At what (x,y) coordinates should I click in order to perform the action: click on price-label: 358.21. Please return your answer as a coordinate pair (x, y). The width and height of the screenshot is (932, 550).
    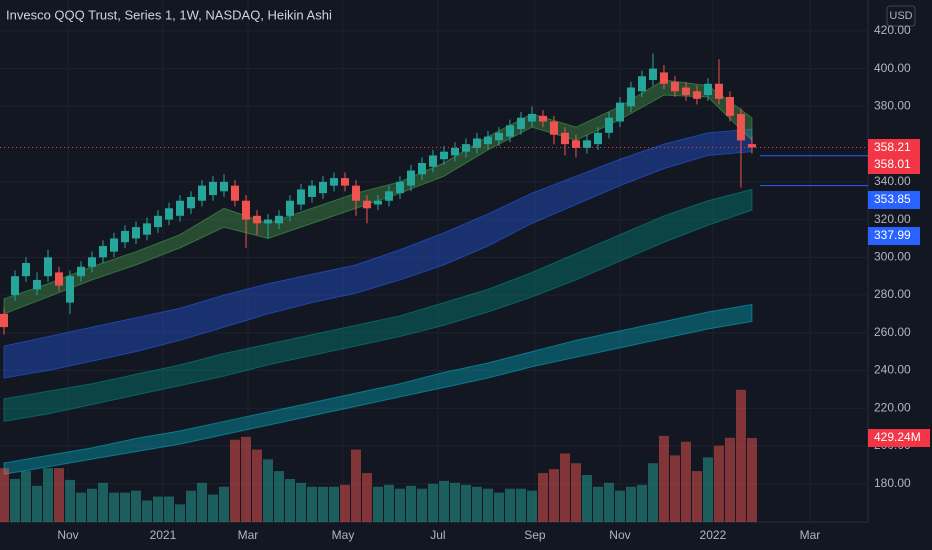
    Looking at the image, I should click on (892, 147).